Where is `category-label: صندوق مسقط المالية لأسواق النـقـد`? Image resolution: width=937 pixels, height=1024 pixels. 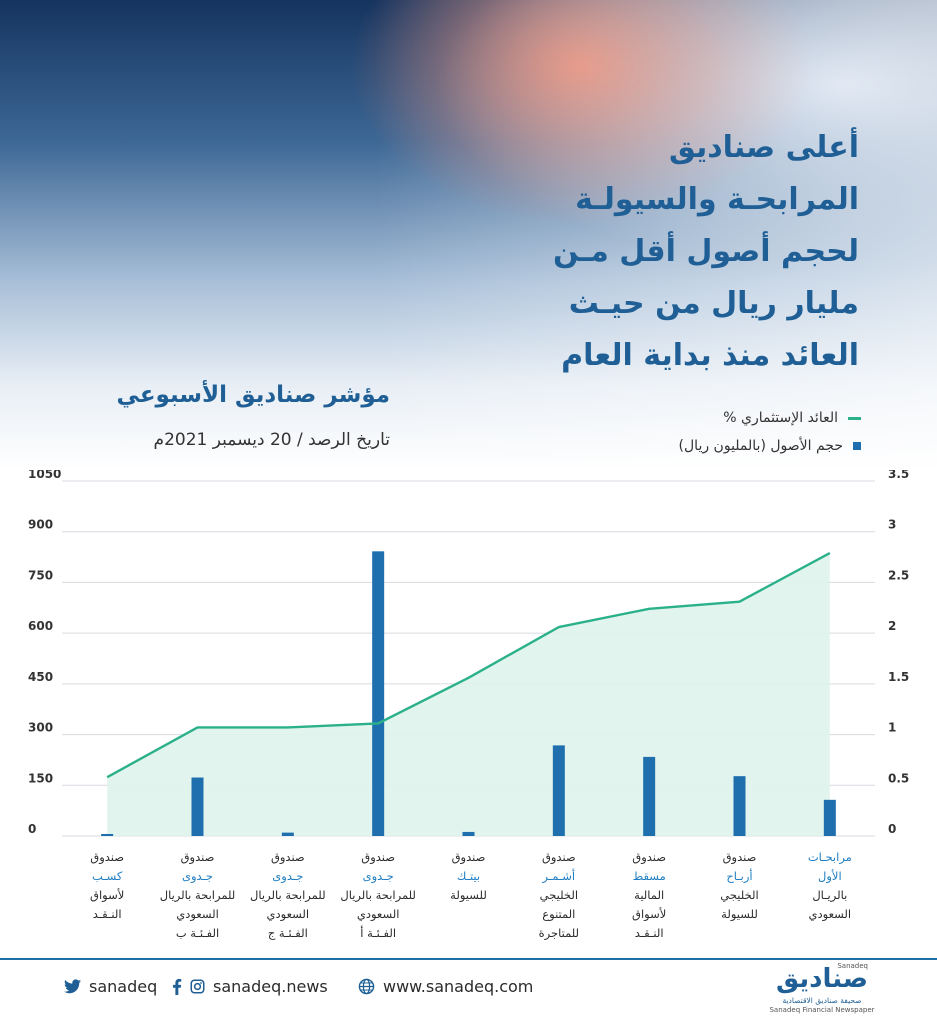 category-label: صندوق مسقط المالية لأسواق النـقـد is located at coordinates (649, 895).